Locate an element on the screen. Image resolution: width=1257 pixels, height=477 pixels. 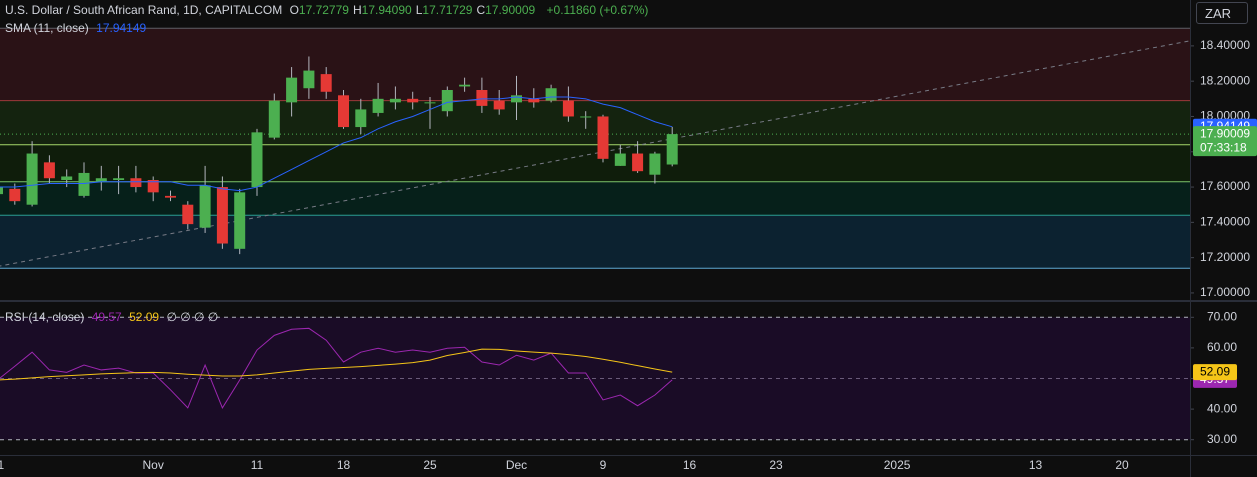
x-tick-label: 9 is located at coordinates (603, 465).